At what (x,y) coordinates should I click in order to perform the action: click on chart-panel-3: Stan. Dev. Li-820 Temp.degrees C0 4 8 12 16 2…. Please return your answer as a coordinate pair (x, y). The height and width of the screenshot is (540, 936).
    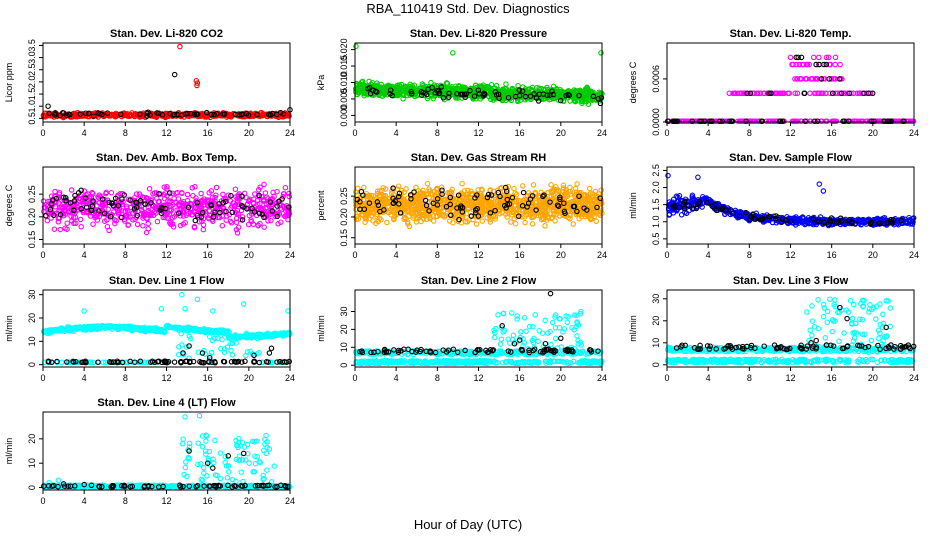
    Looking at the image, I should click on (773, 83).